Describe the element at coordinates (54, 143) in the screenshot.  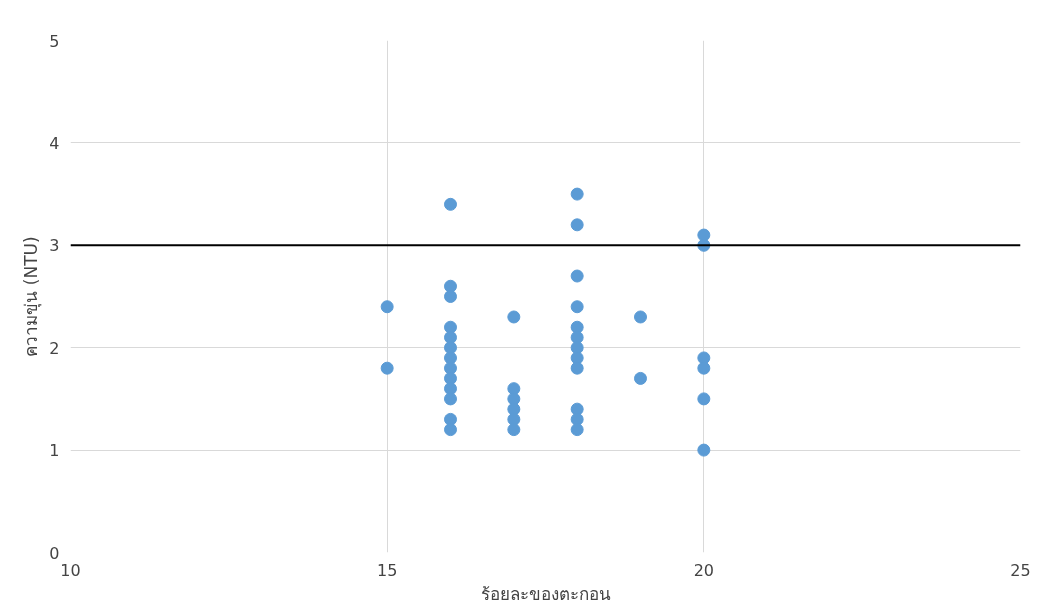
I see `y-tick-label: 4` at that location.